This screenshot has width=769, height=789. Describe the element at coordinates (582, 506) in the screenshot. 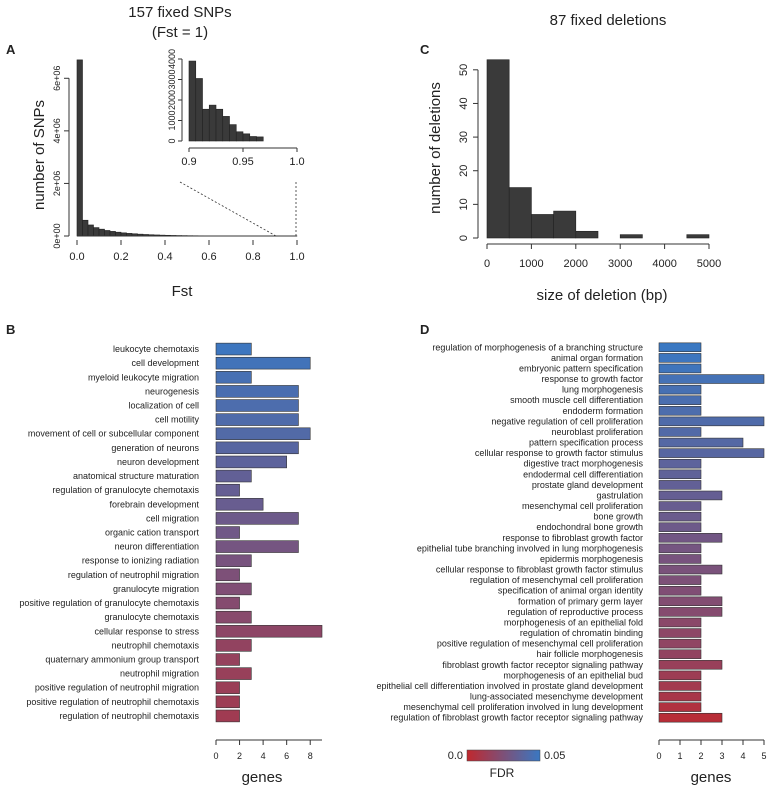

I see `panel-d-term-label: mesenchymal cell proliferation` at that location.